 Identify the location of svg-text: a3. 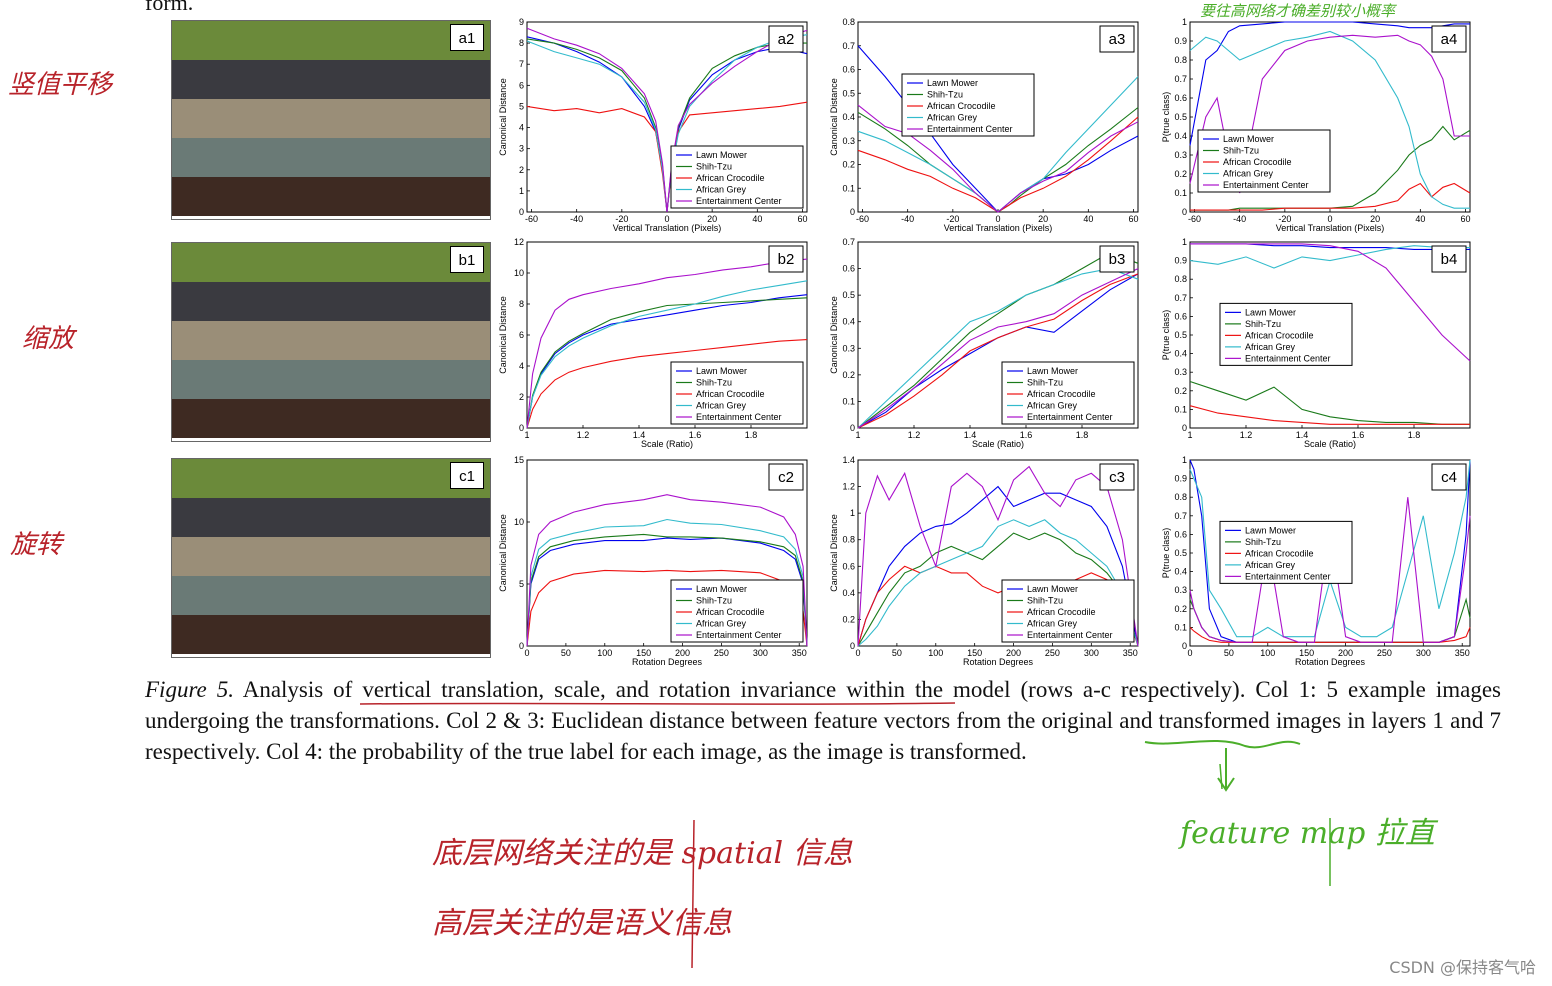
(1117, 39).